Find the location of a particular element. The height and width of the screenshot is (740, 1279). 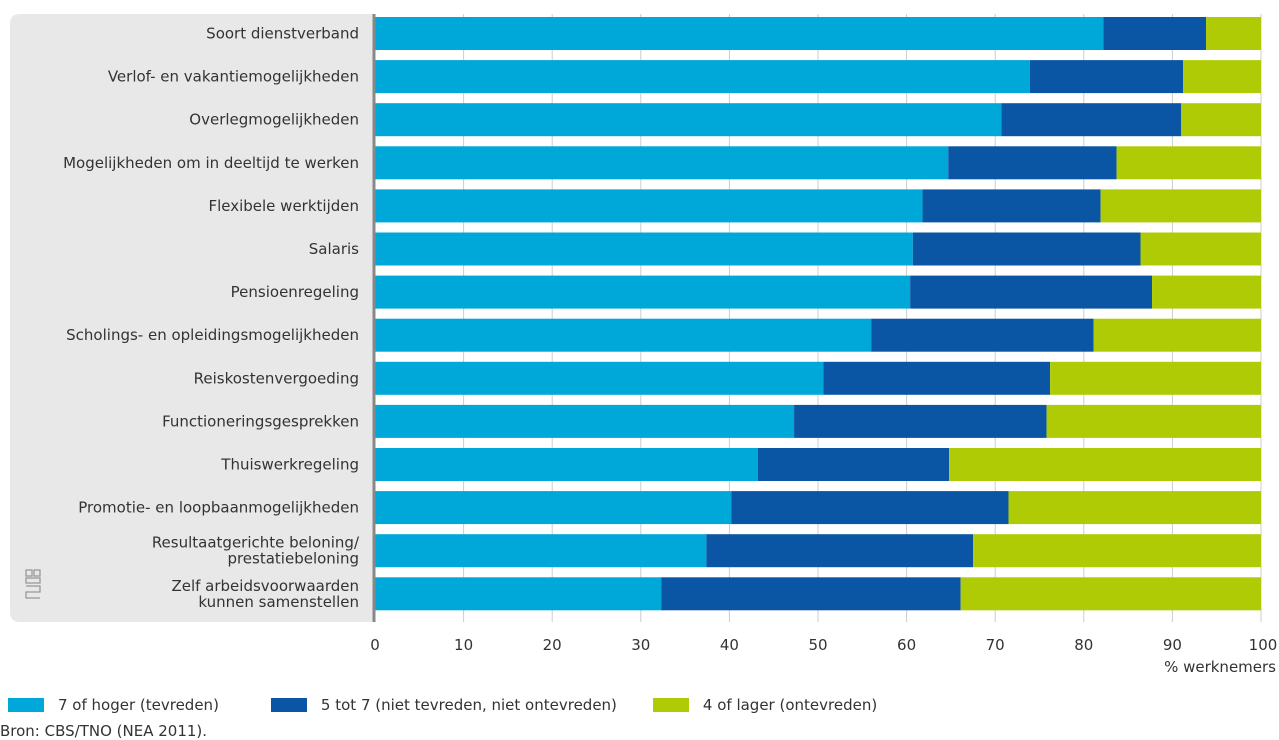

legend-label-neutraal: 5 tot 7 (niet tevreden, niet ontevreden) is located at coordinates (468, 705).